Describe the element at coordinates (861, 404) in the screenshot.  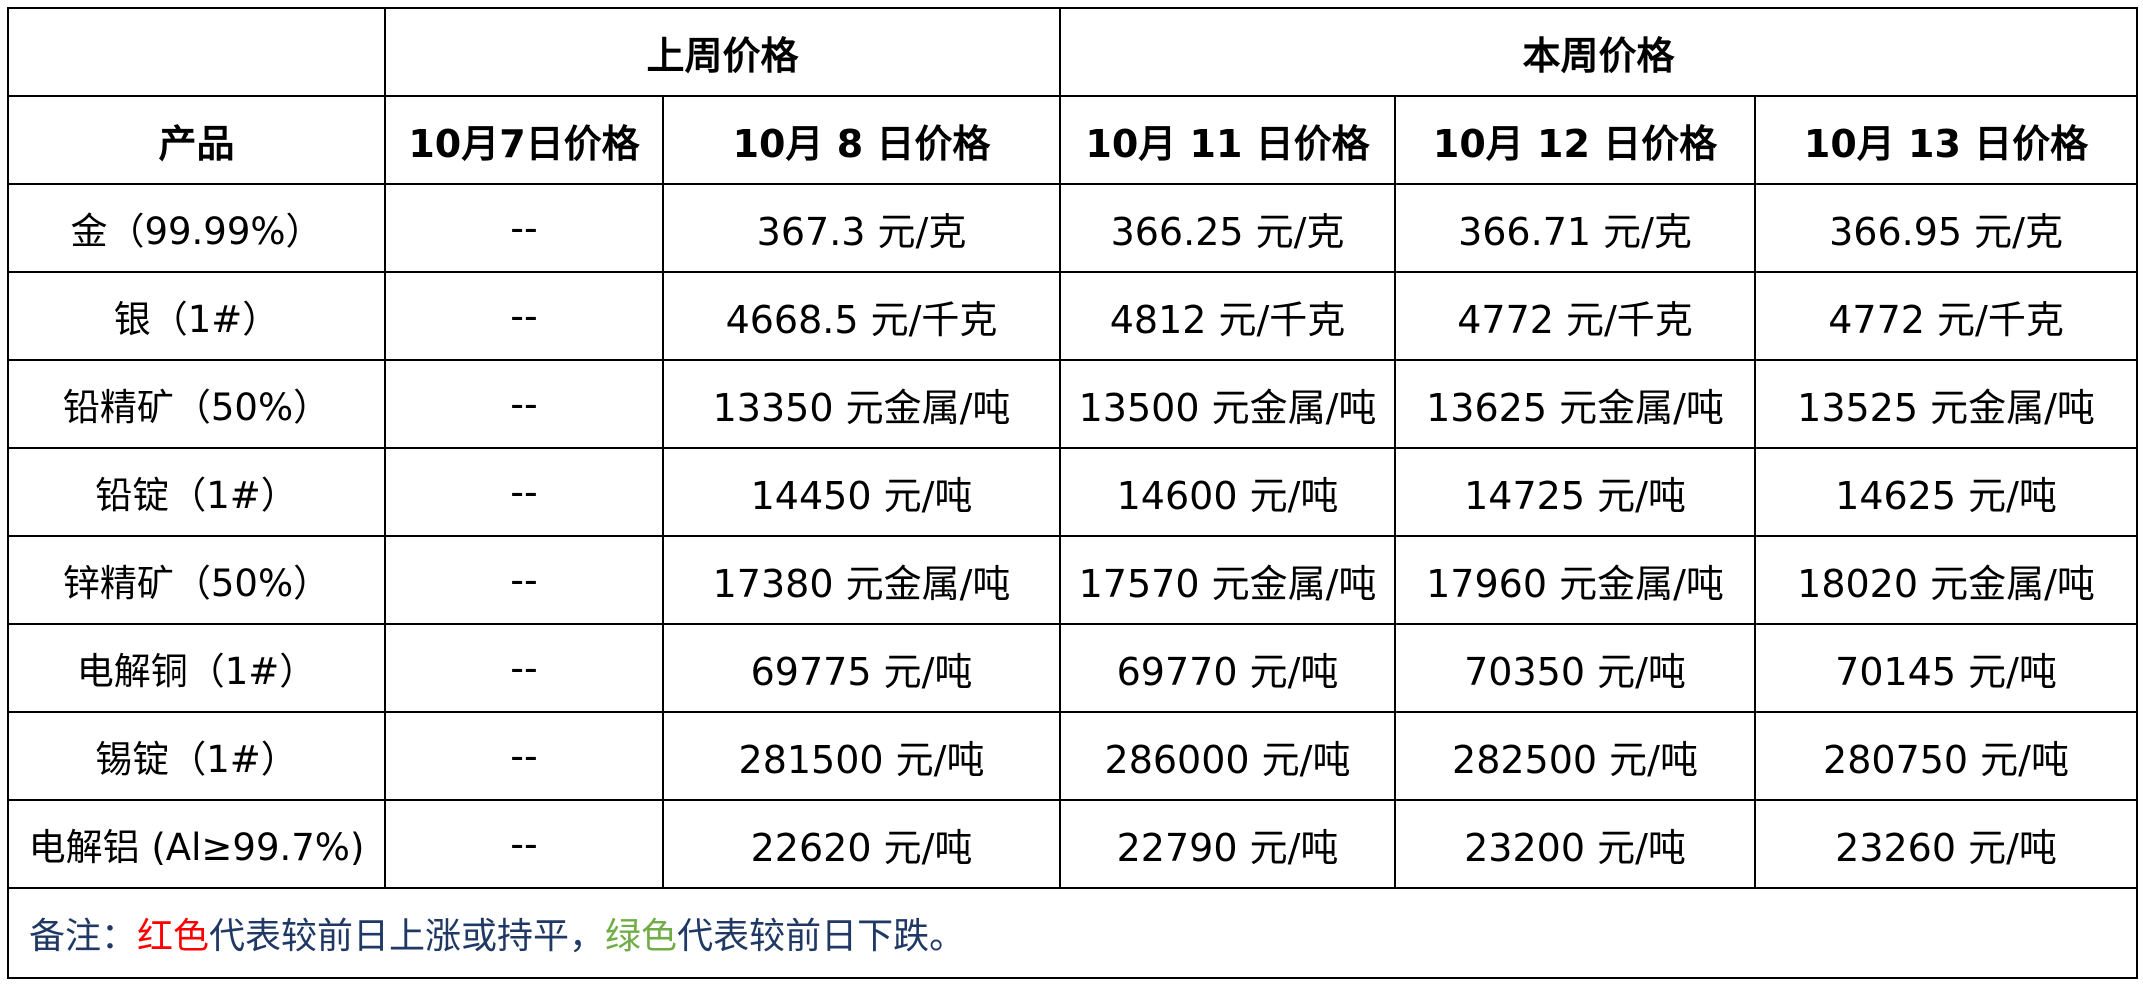
I see `price-cell: 13350 元金属/吨` at that location.